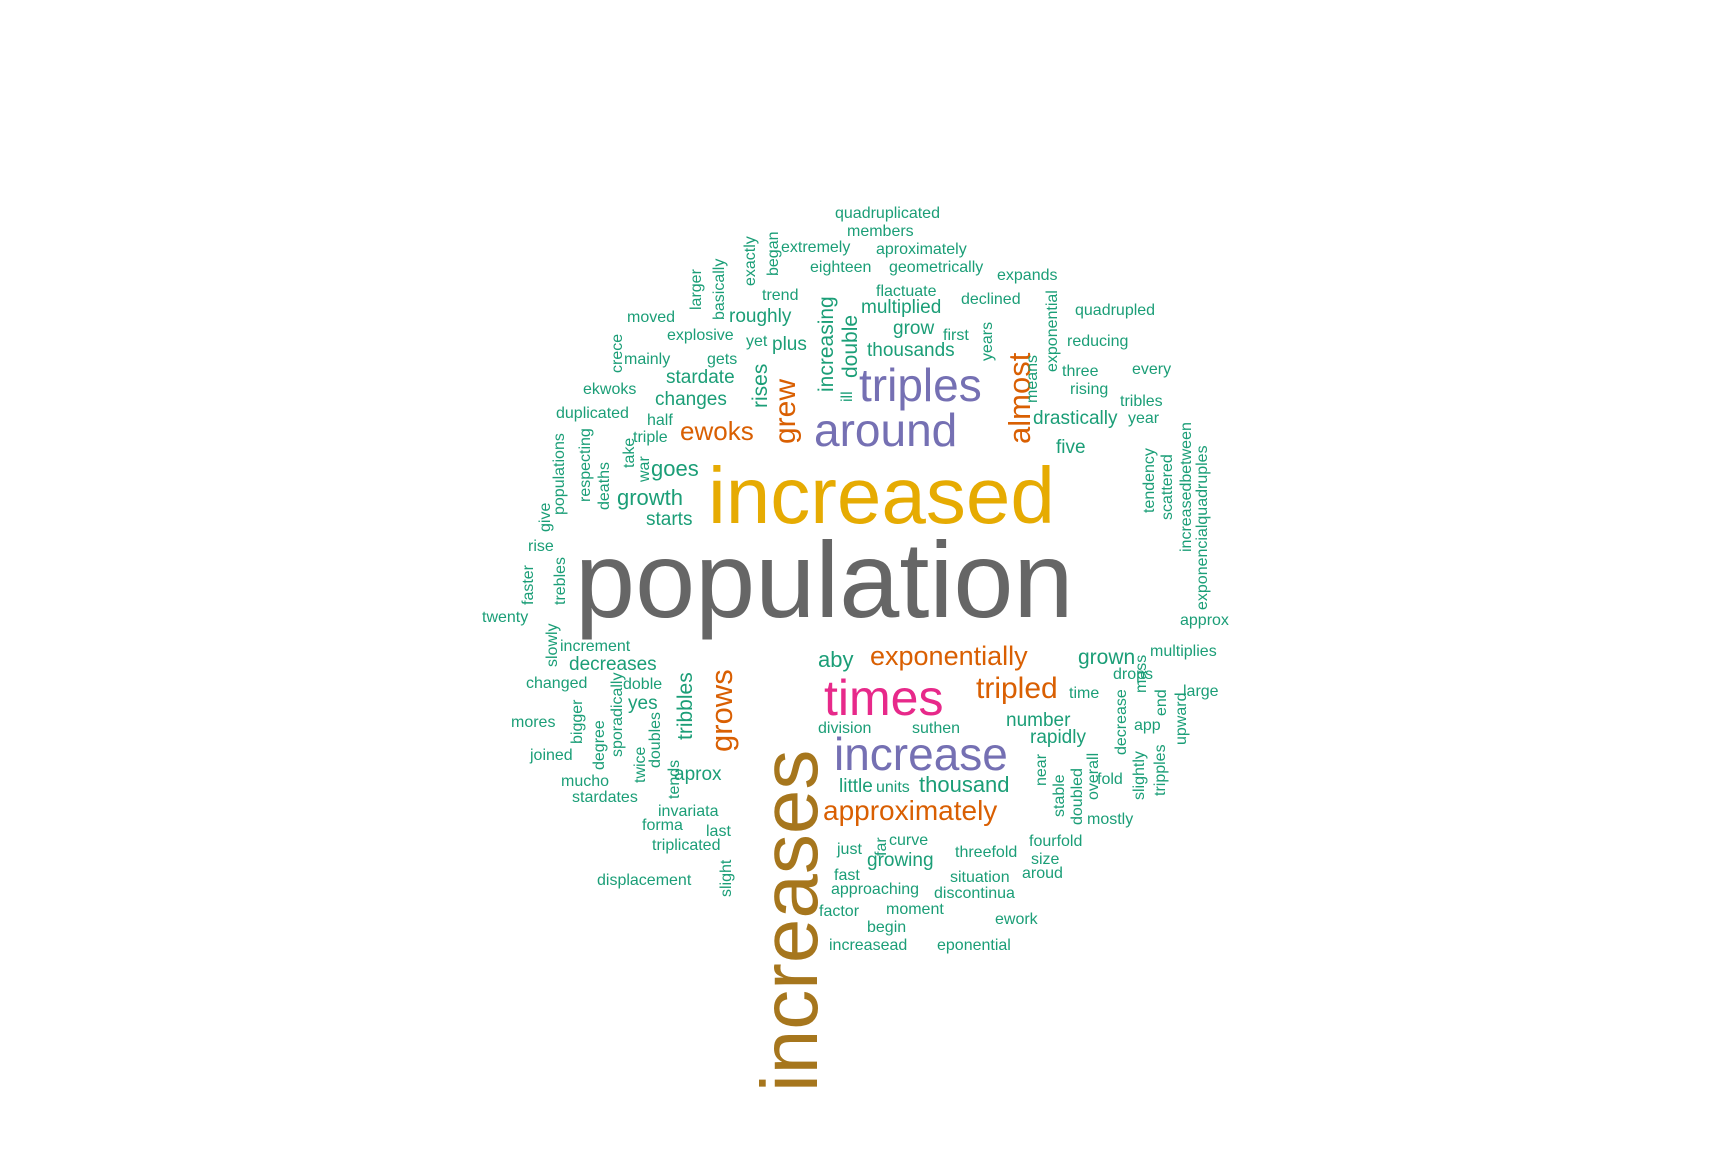 The width and height of the screenshot is (1728, 1152). I want to click on word-ill: ill, so click(847, 396).